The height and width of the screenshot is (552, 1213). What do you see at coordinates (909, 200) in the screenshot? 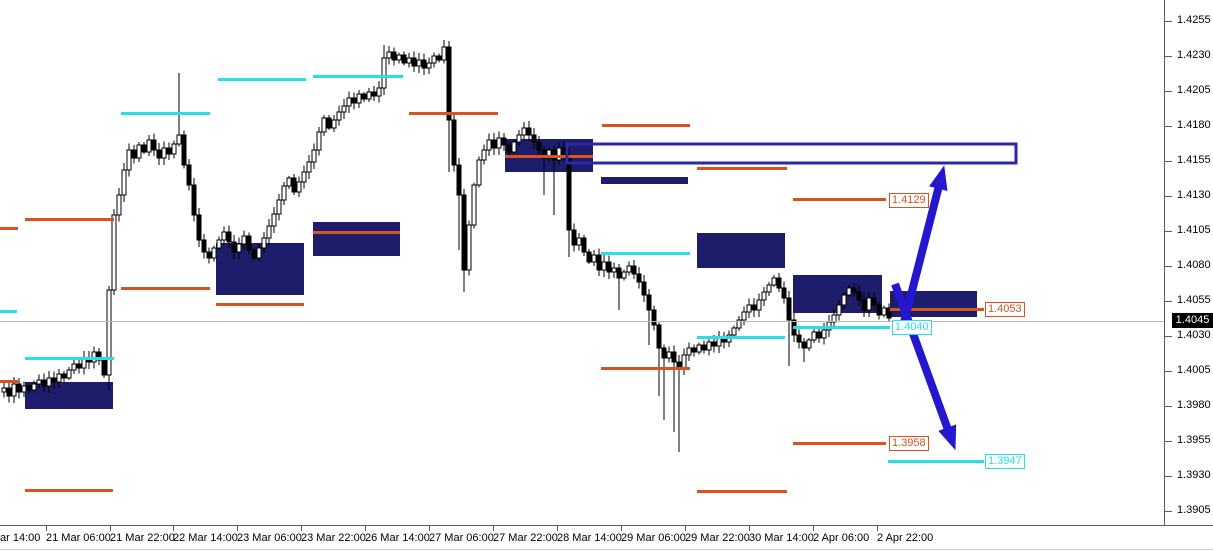
I see `price-level-tag-1-4129: 1.4129` at bounding box center [909, 200].